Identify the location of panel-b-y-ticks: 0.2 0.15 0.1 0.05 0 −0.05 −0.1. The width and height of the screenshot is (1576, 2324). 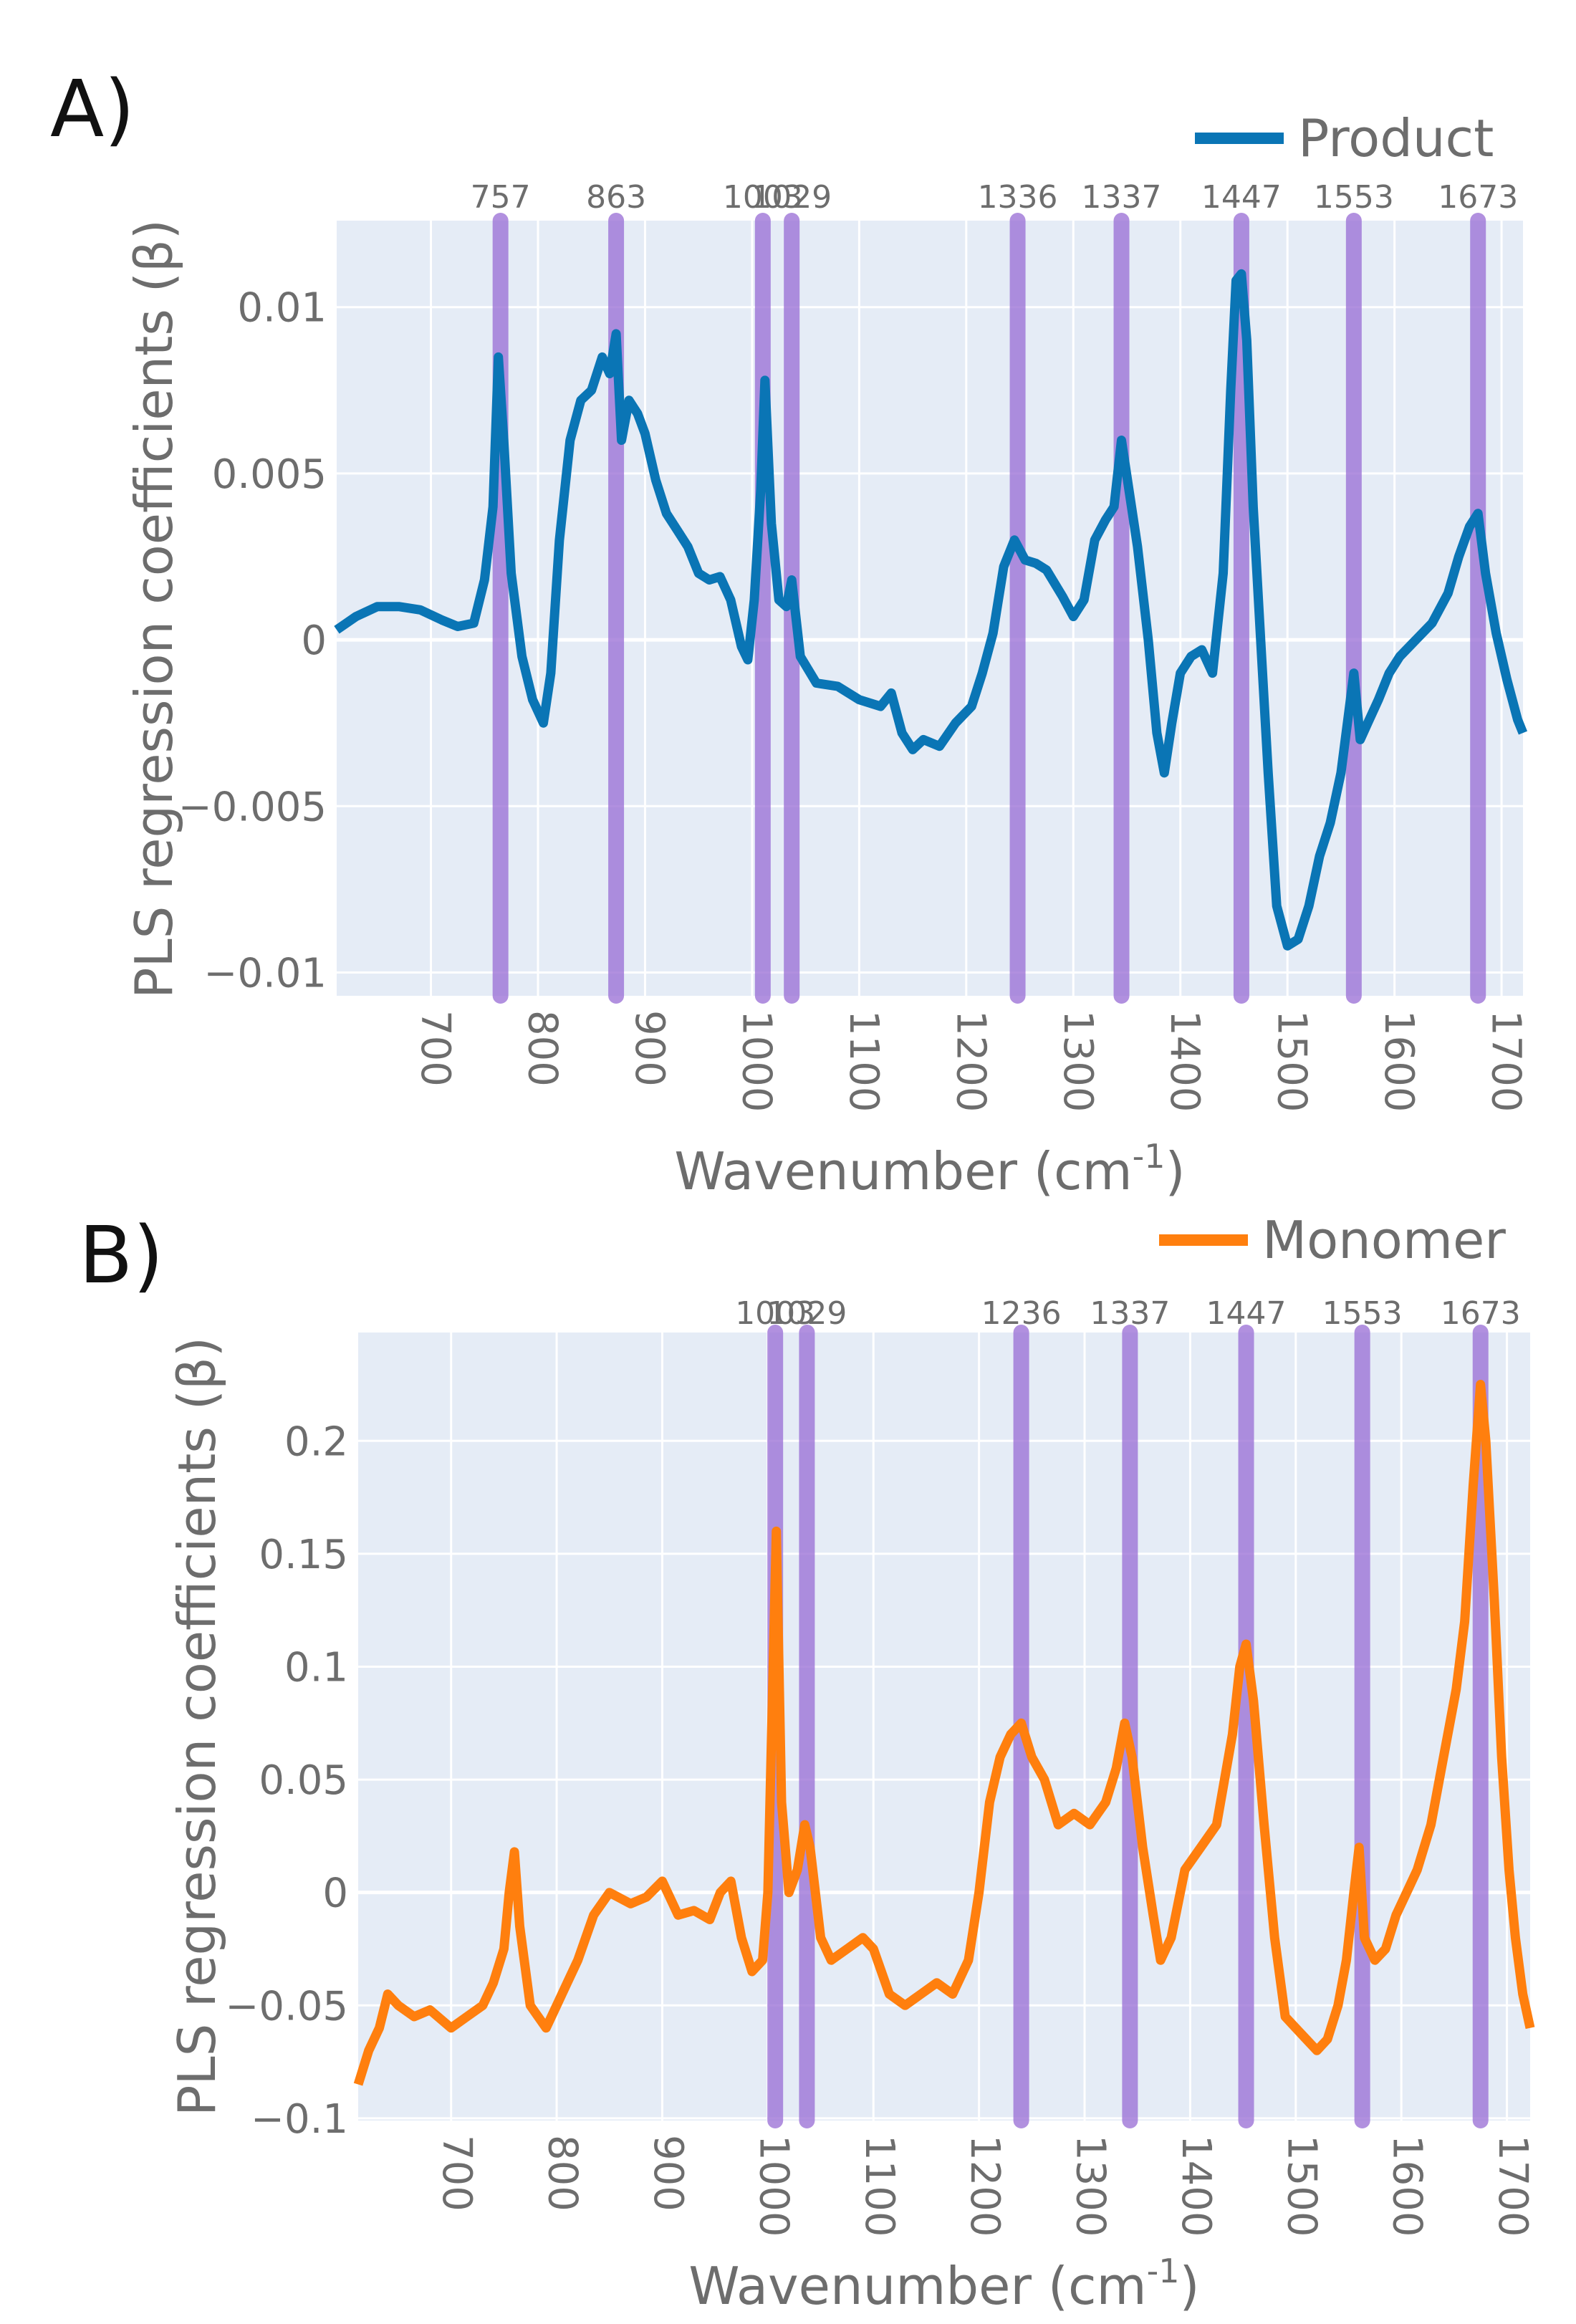
(286, 1780).